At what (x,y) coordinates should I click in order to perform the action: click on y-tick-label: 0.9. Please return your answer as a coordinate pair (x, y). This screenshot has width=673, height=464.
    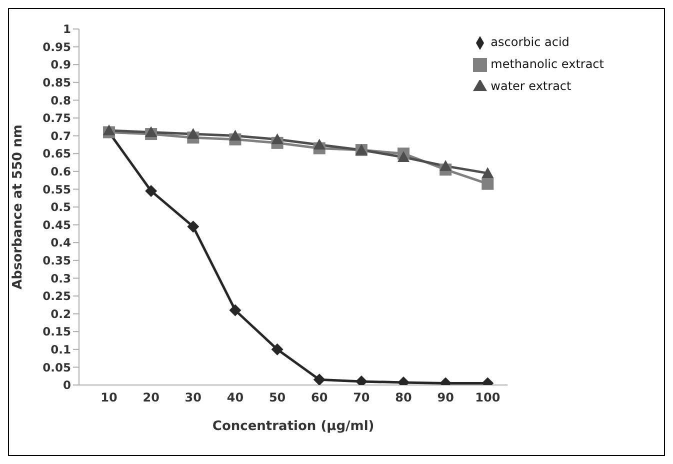
    Looking at the image, I should click on (60, 65).